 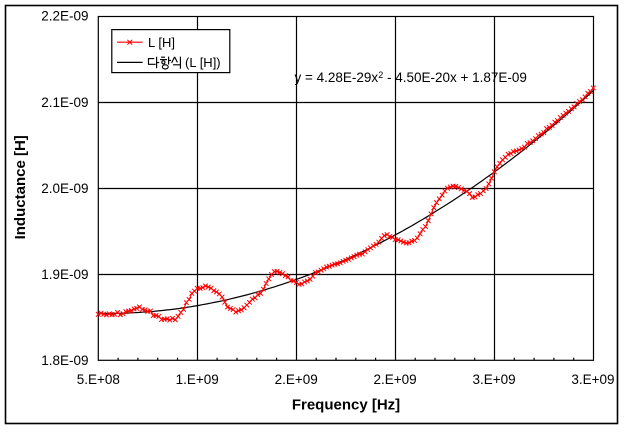 I want to click on svg-text: Inductance [H], so click(x=20, y=187).